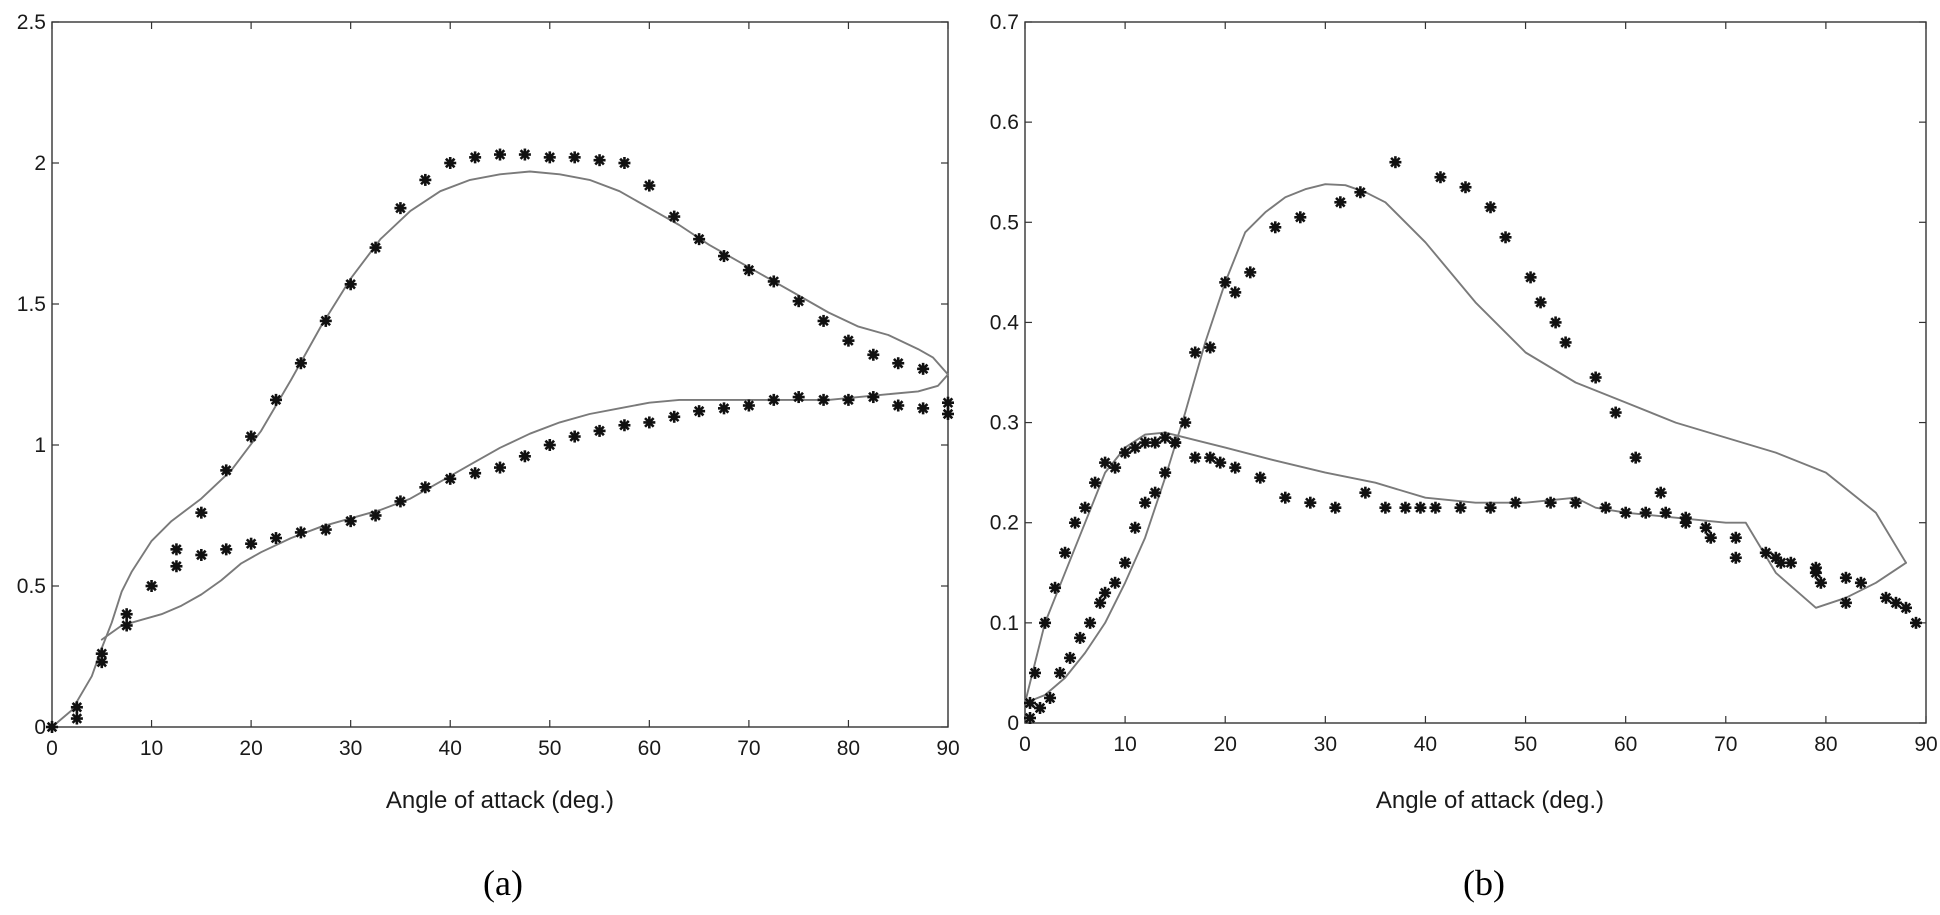  Describe the element at coordinates (1425, 744) in the screenshot. I see `x-tick-label: 40` at that location.